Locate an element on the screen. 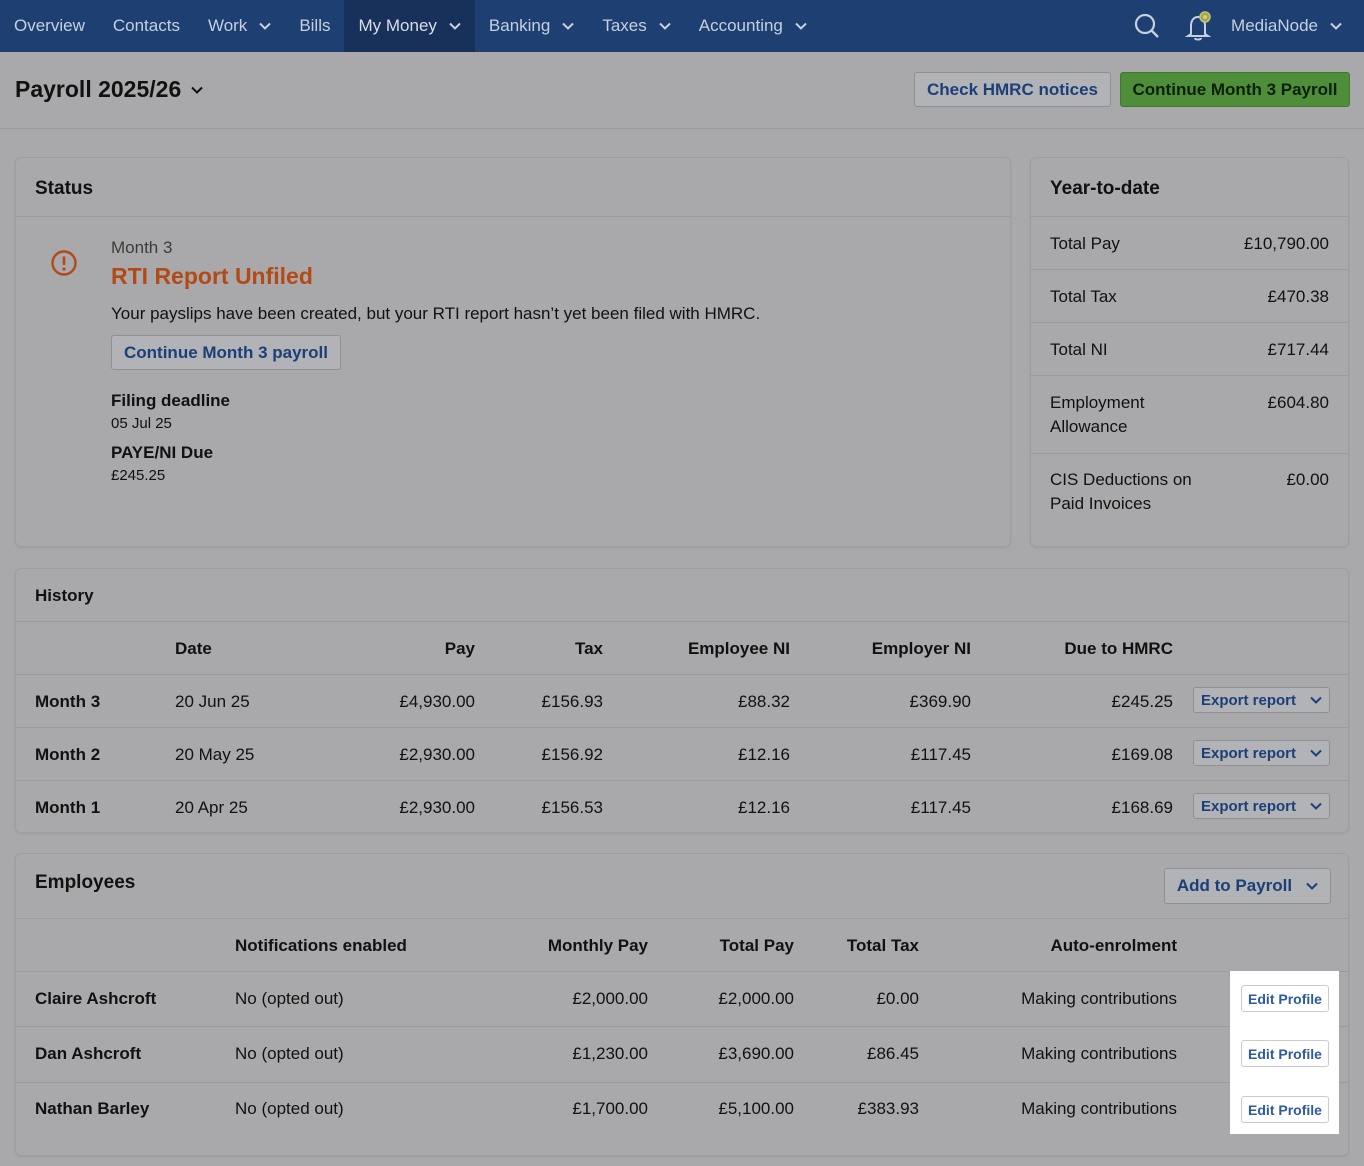 This screenshot has height=1166, width=1364. nav-item-accounting: Accounting is located at coordinates (753, 26).